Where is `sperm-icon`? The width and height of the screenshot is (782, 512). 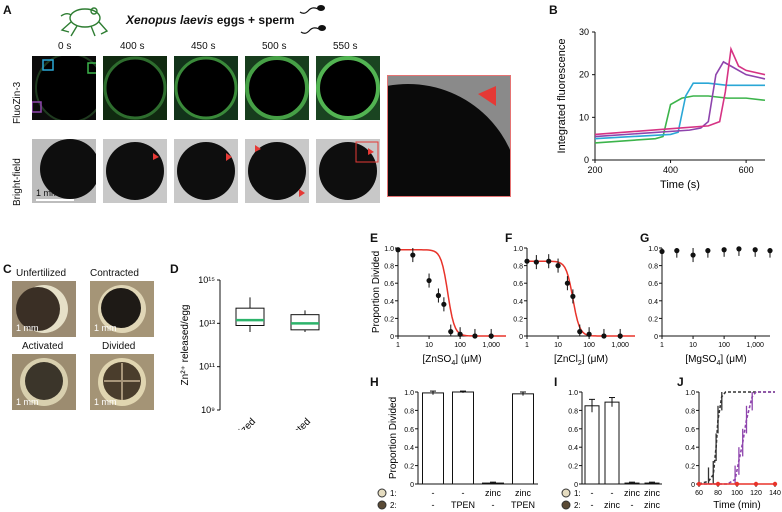 sperm-icon is located at coordinates (312, 19).